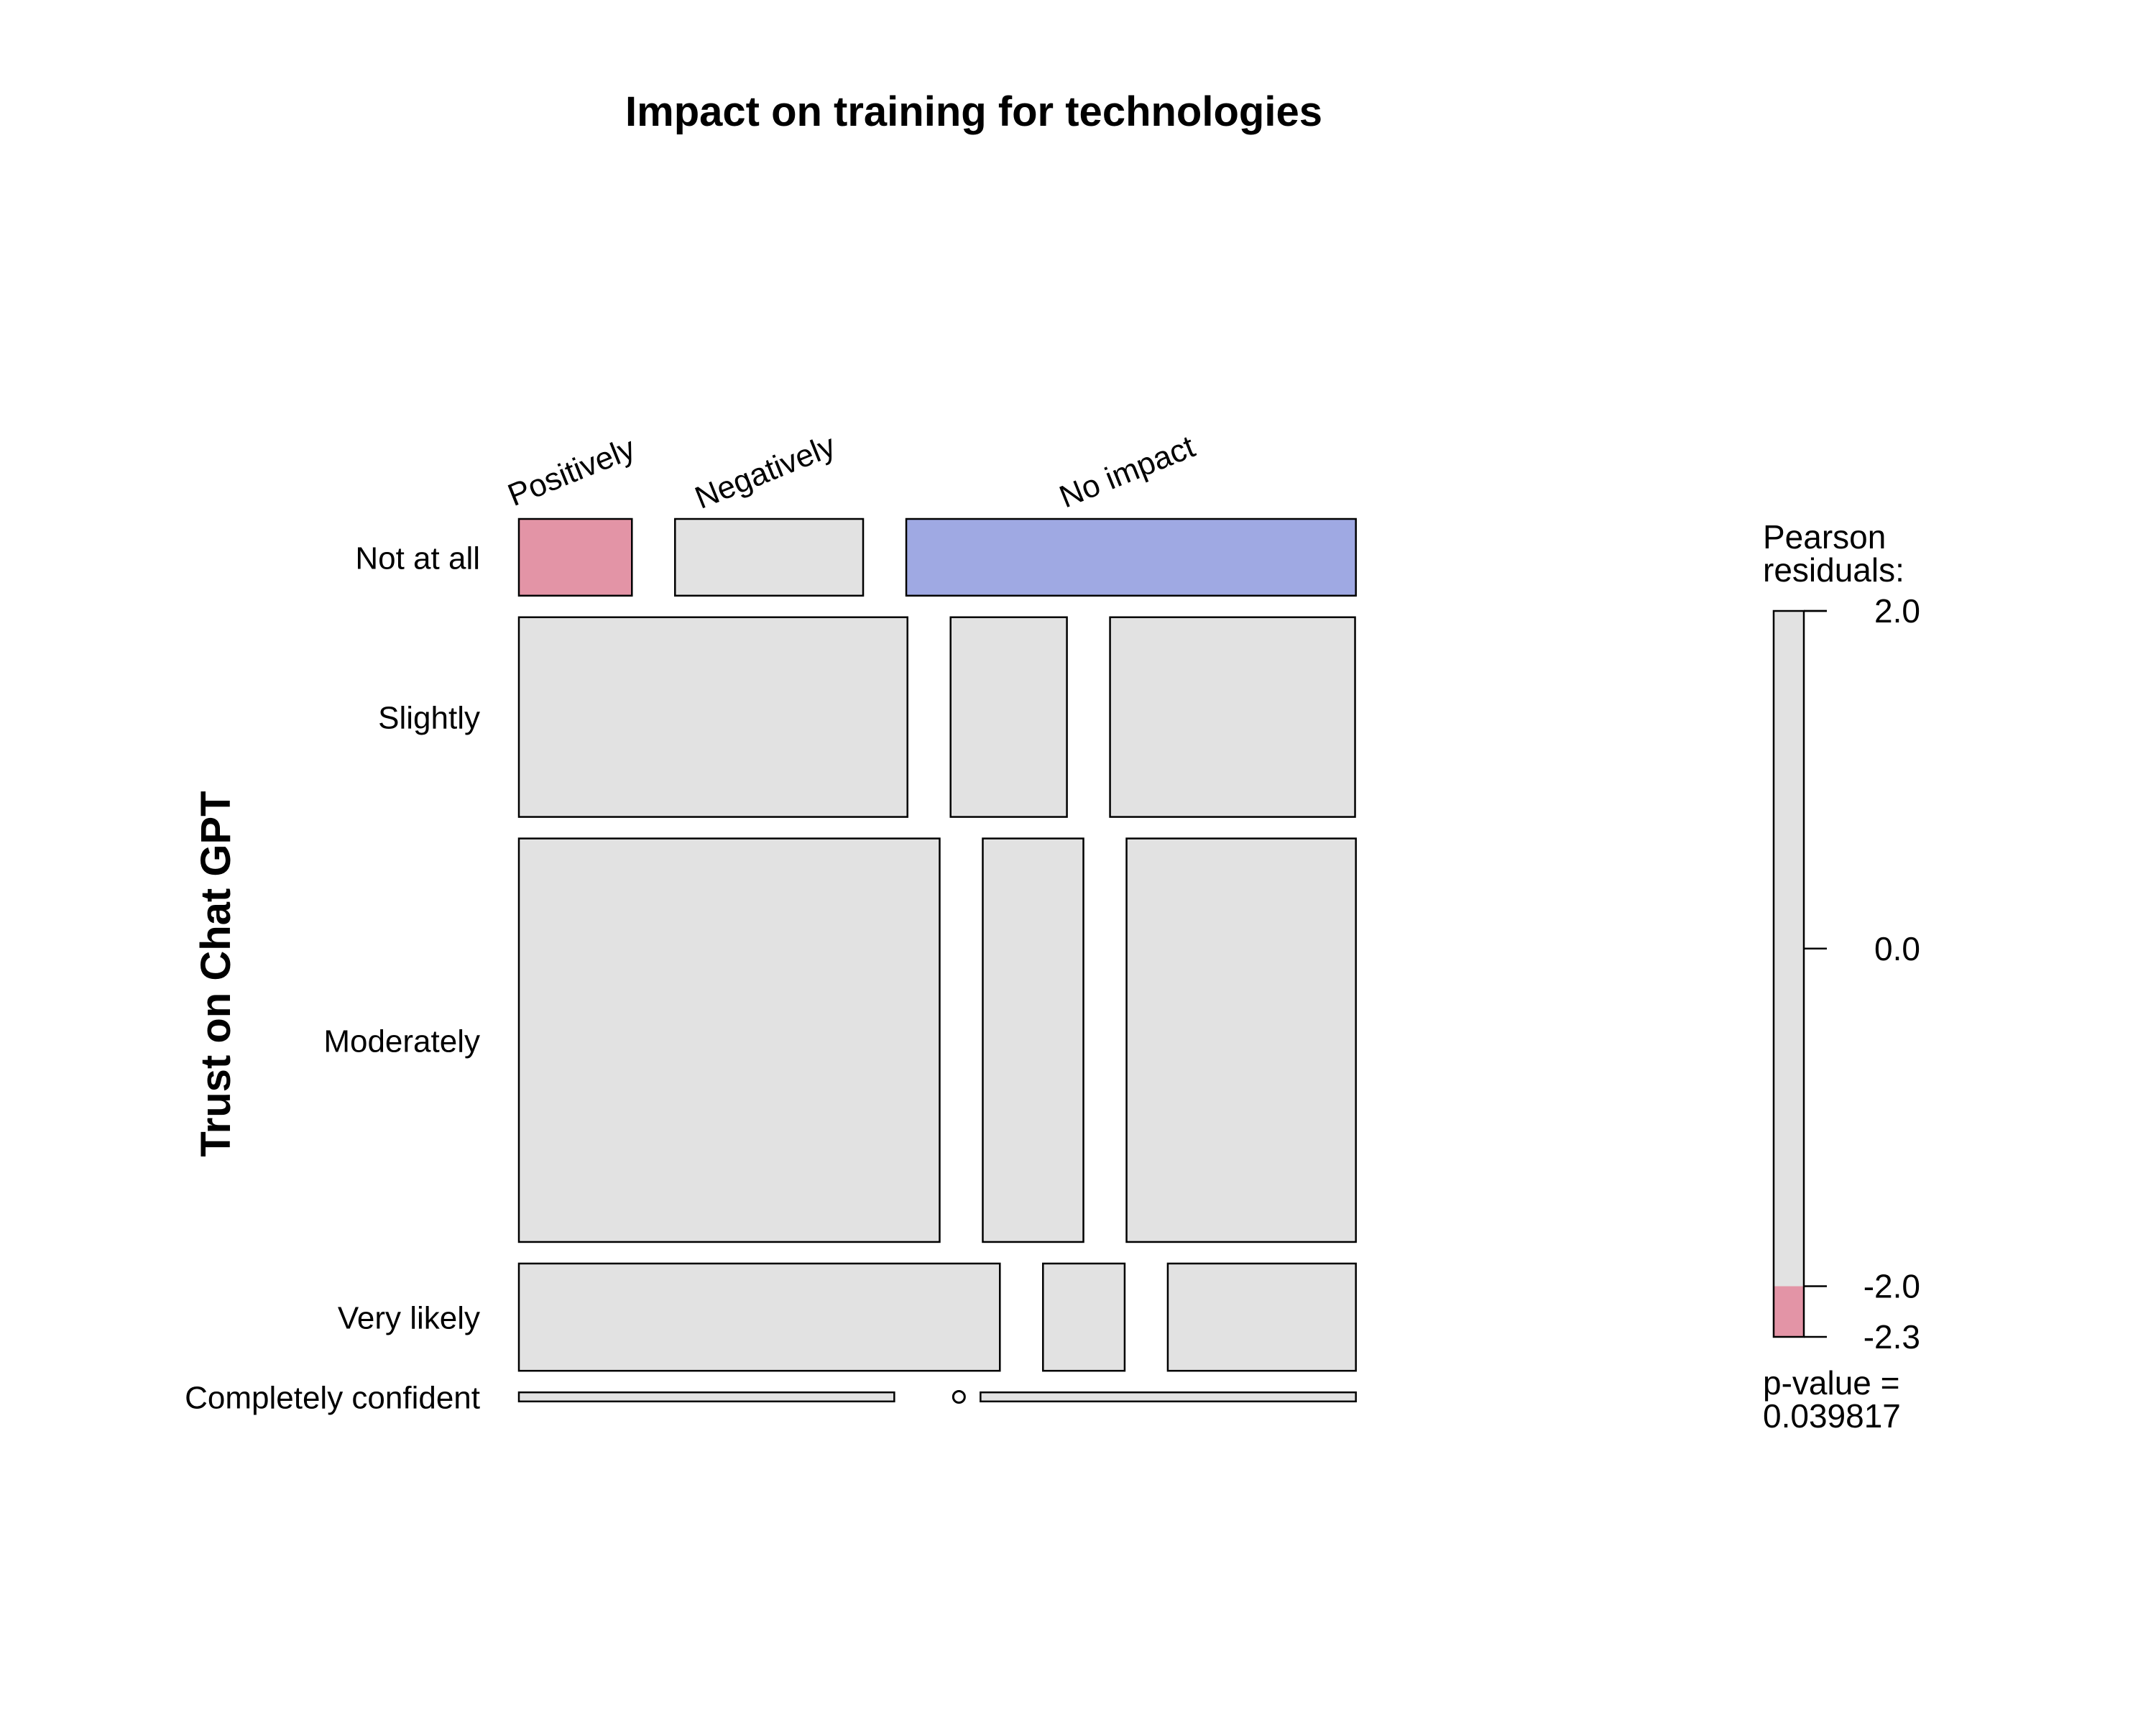 The image size is (2156, 1725). I want to click on pvalue-label: p-value =, so click(1831, 1383).